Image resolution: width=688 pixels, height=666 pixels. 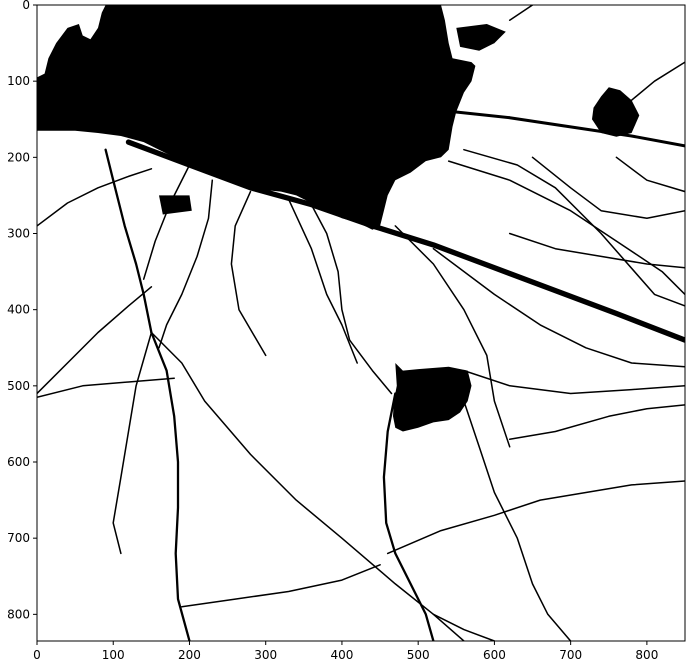 I want to click on y-tick-label: 400, so click(x=18, y=310).